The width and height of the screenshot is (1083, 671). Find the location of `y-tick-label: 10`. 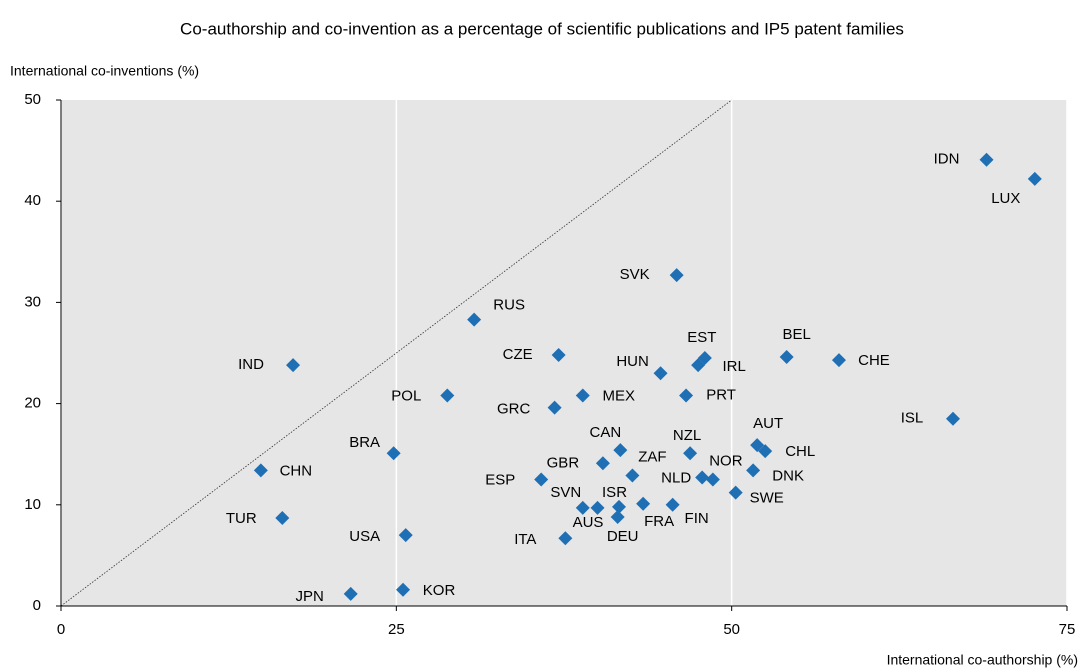

y-tick-label: 10 is located at coordinates (32, 504).